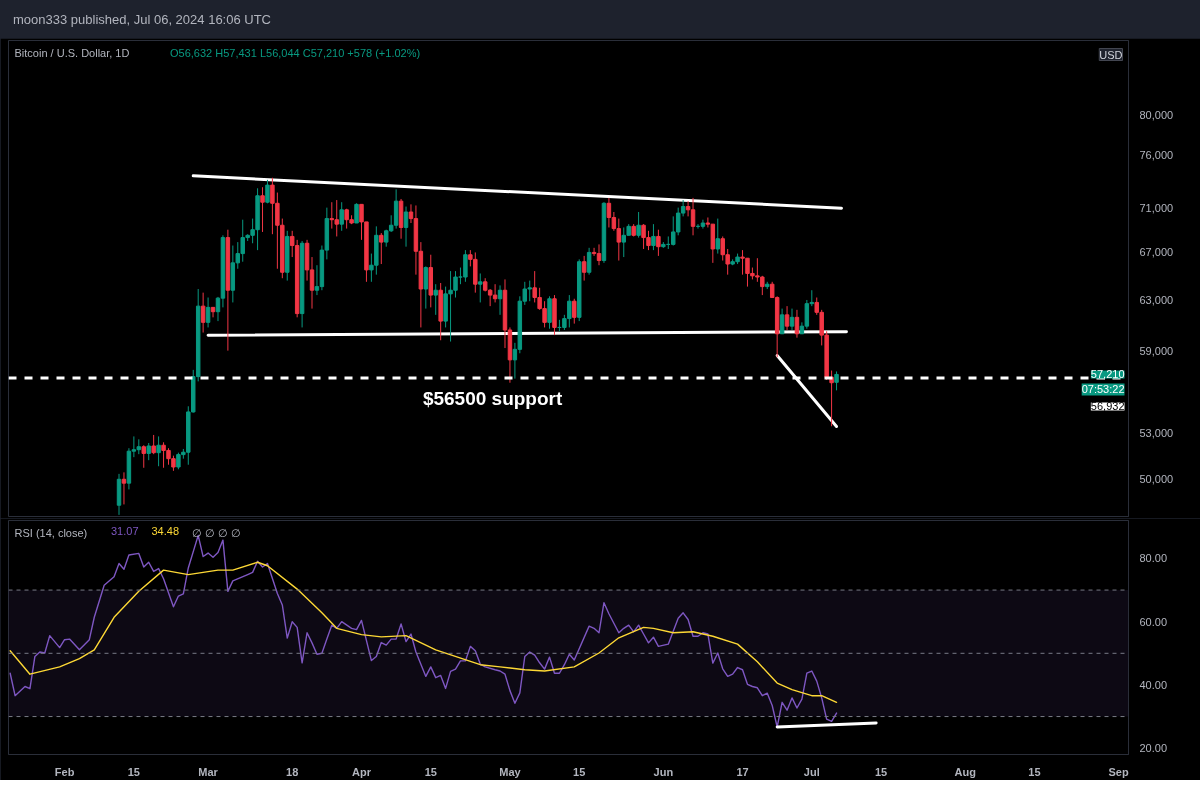 This screenshot has width=1200, height=798. I want to click on annotation: 57,210, so click(1107, 374).